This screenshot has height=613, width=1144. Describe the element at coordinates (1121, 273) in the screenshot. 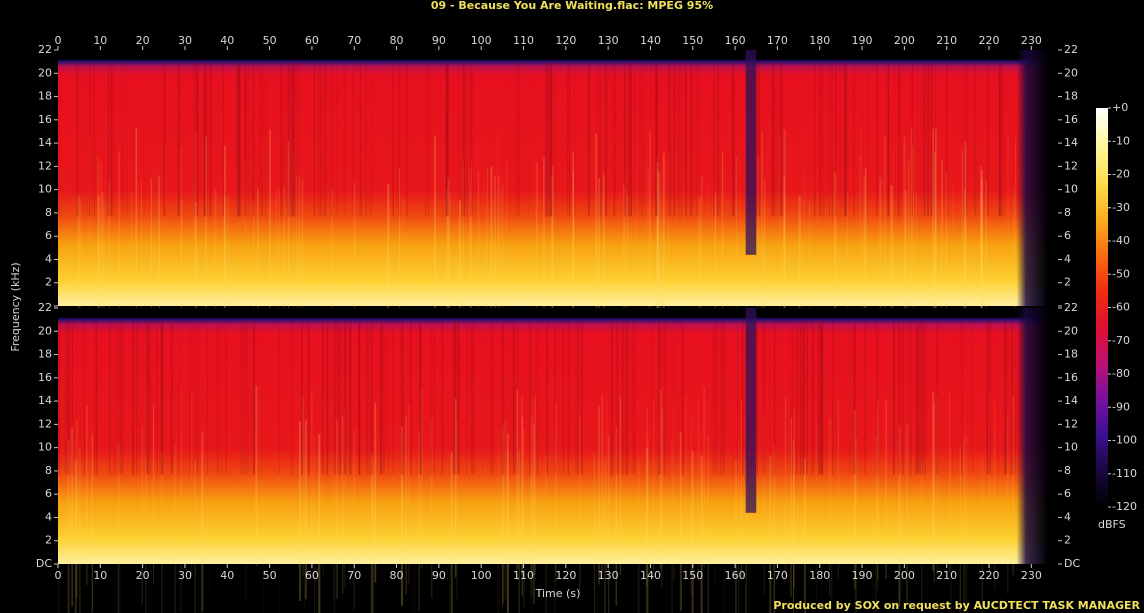

I see `colorbar-tick-label: -50` at that location.